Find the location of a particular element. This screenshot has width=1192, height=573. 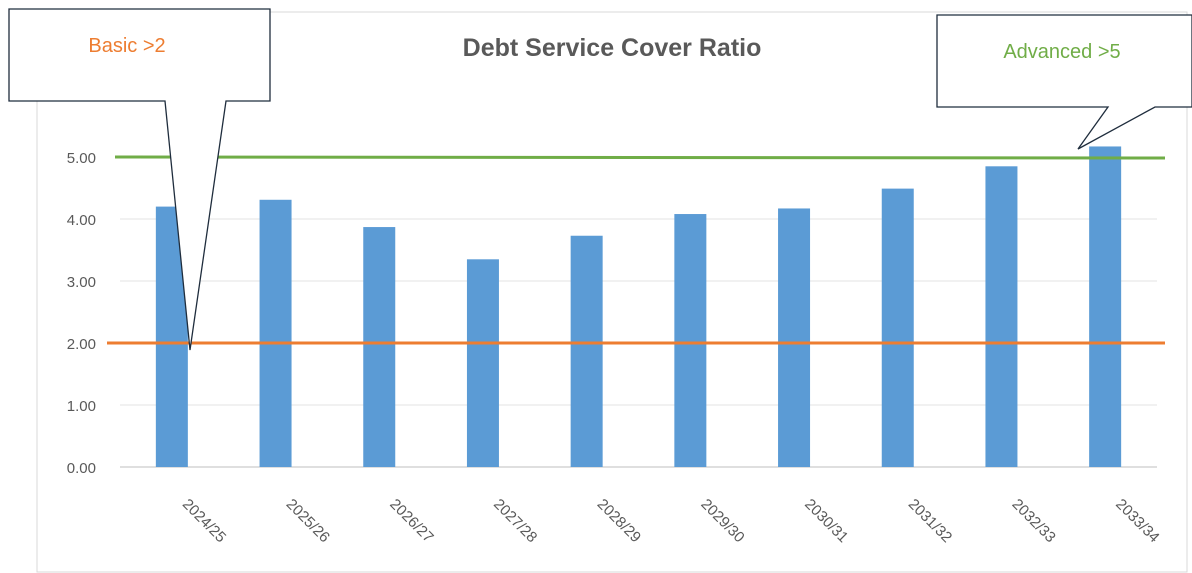

basic-callout: Basic >2 is located at coordinates (139, 179).